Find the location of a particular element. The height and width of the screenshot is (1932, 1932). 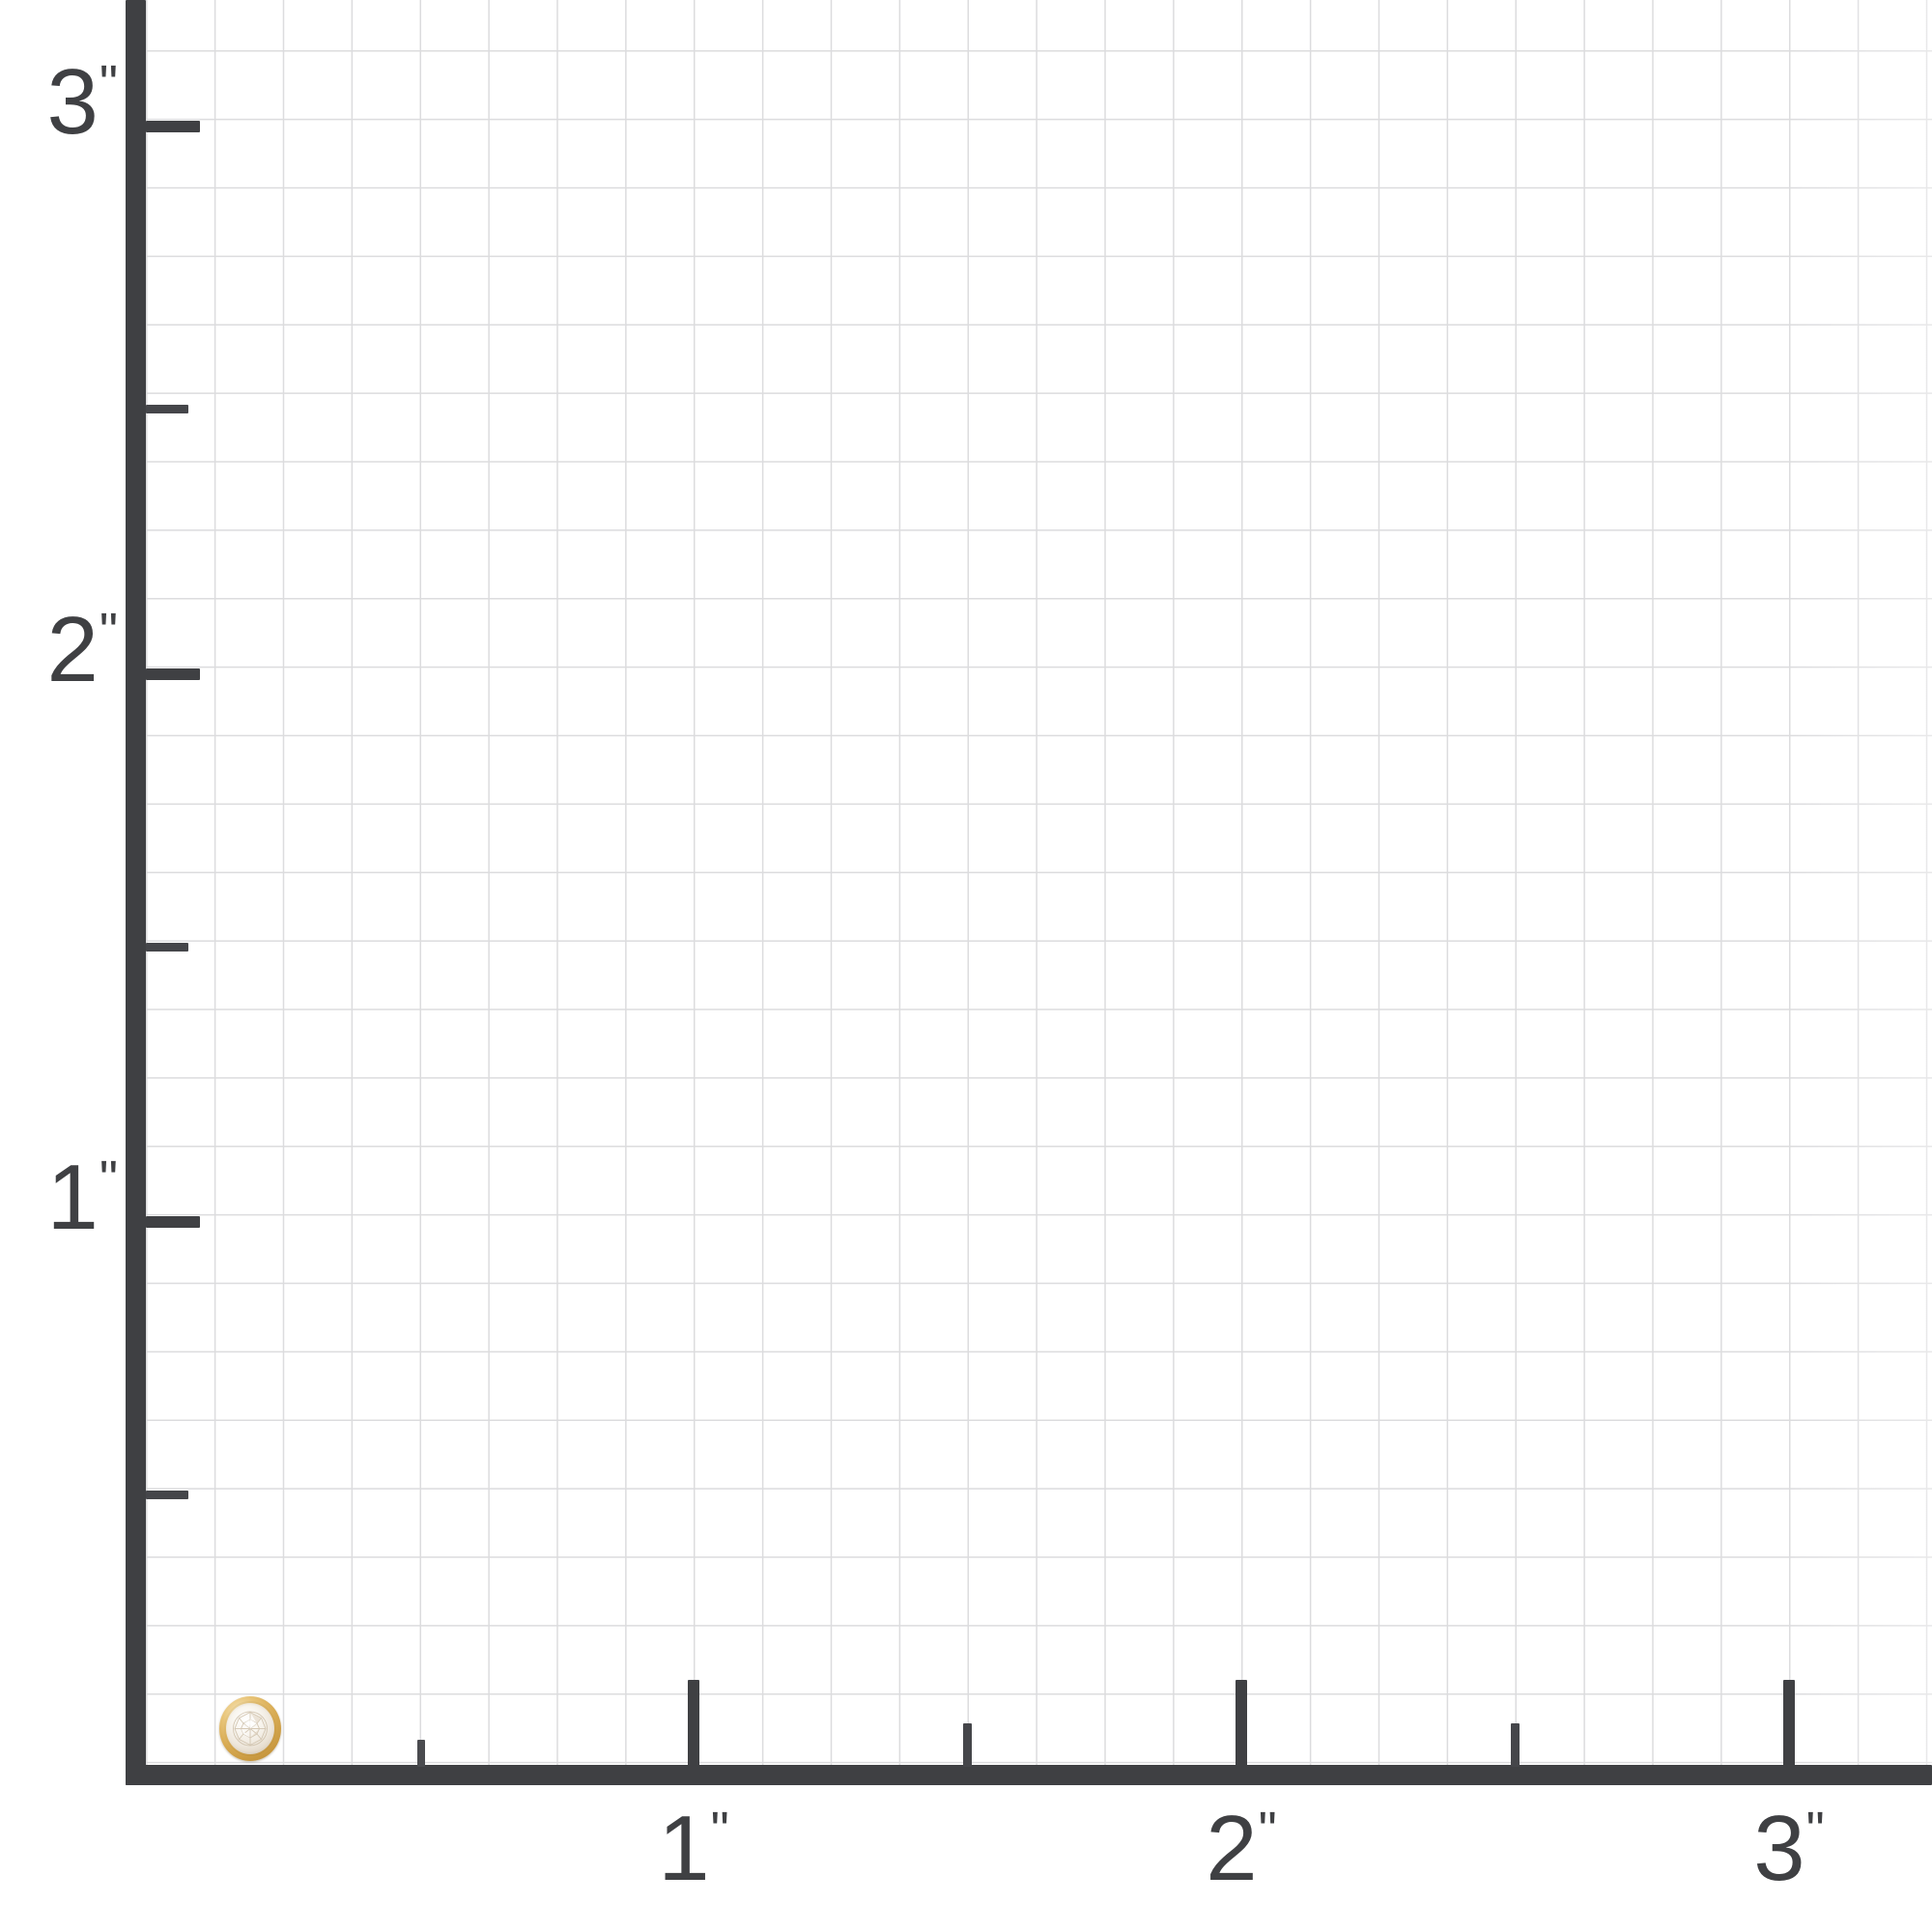

diamond-sparkle-highlight is located at coordinates (249, 1723).